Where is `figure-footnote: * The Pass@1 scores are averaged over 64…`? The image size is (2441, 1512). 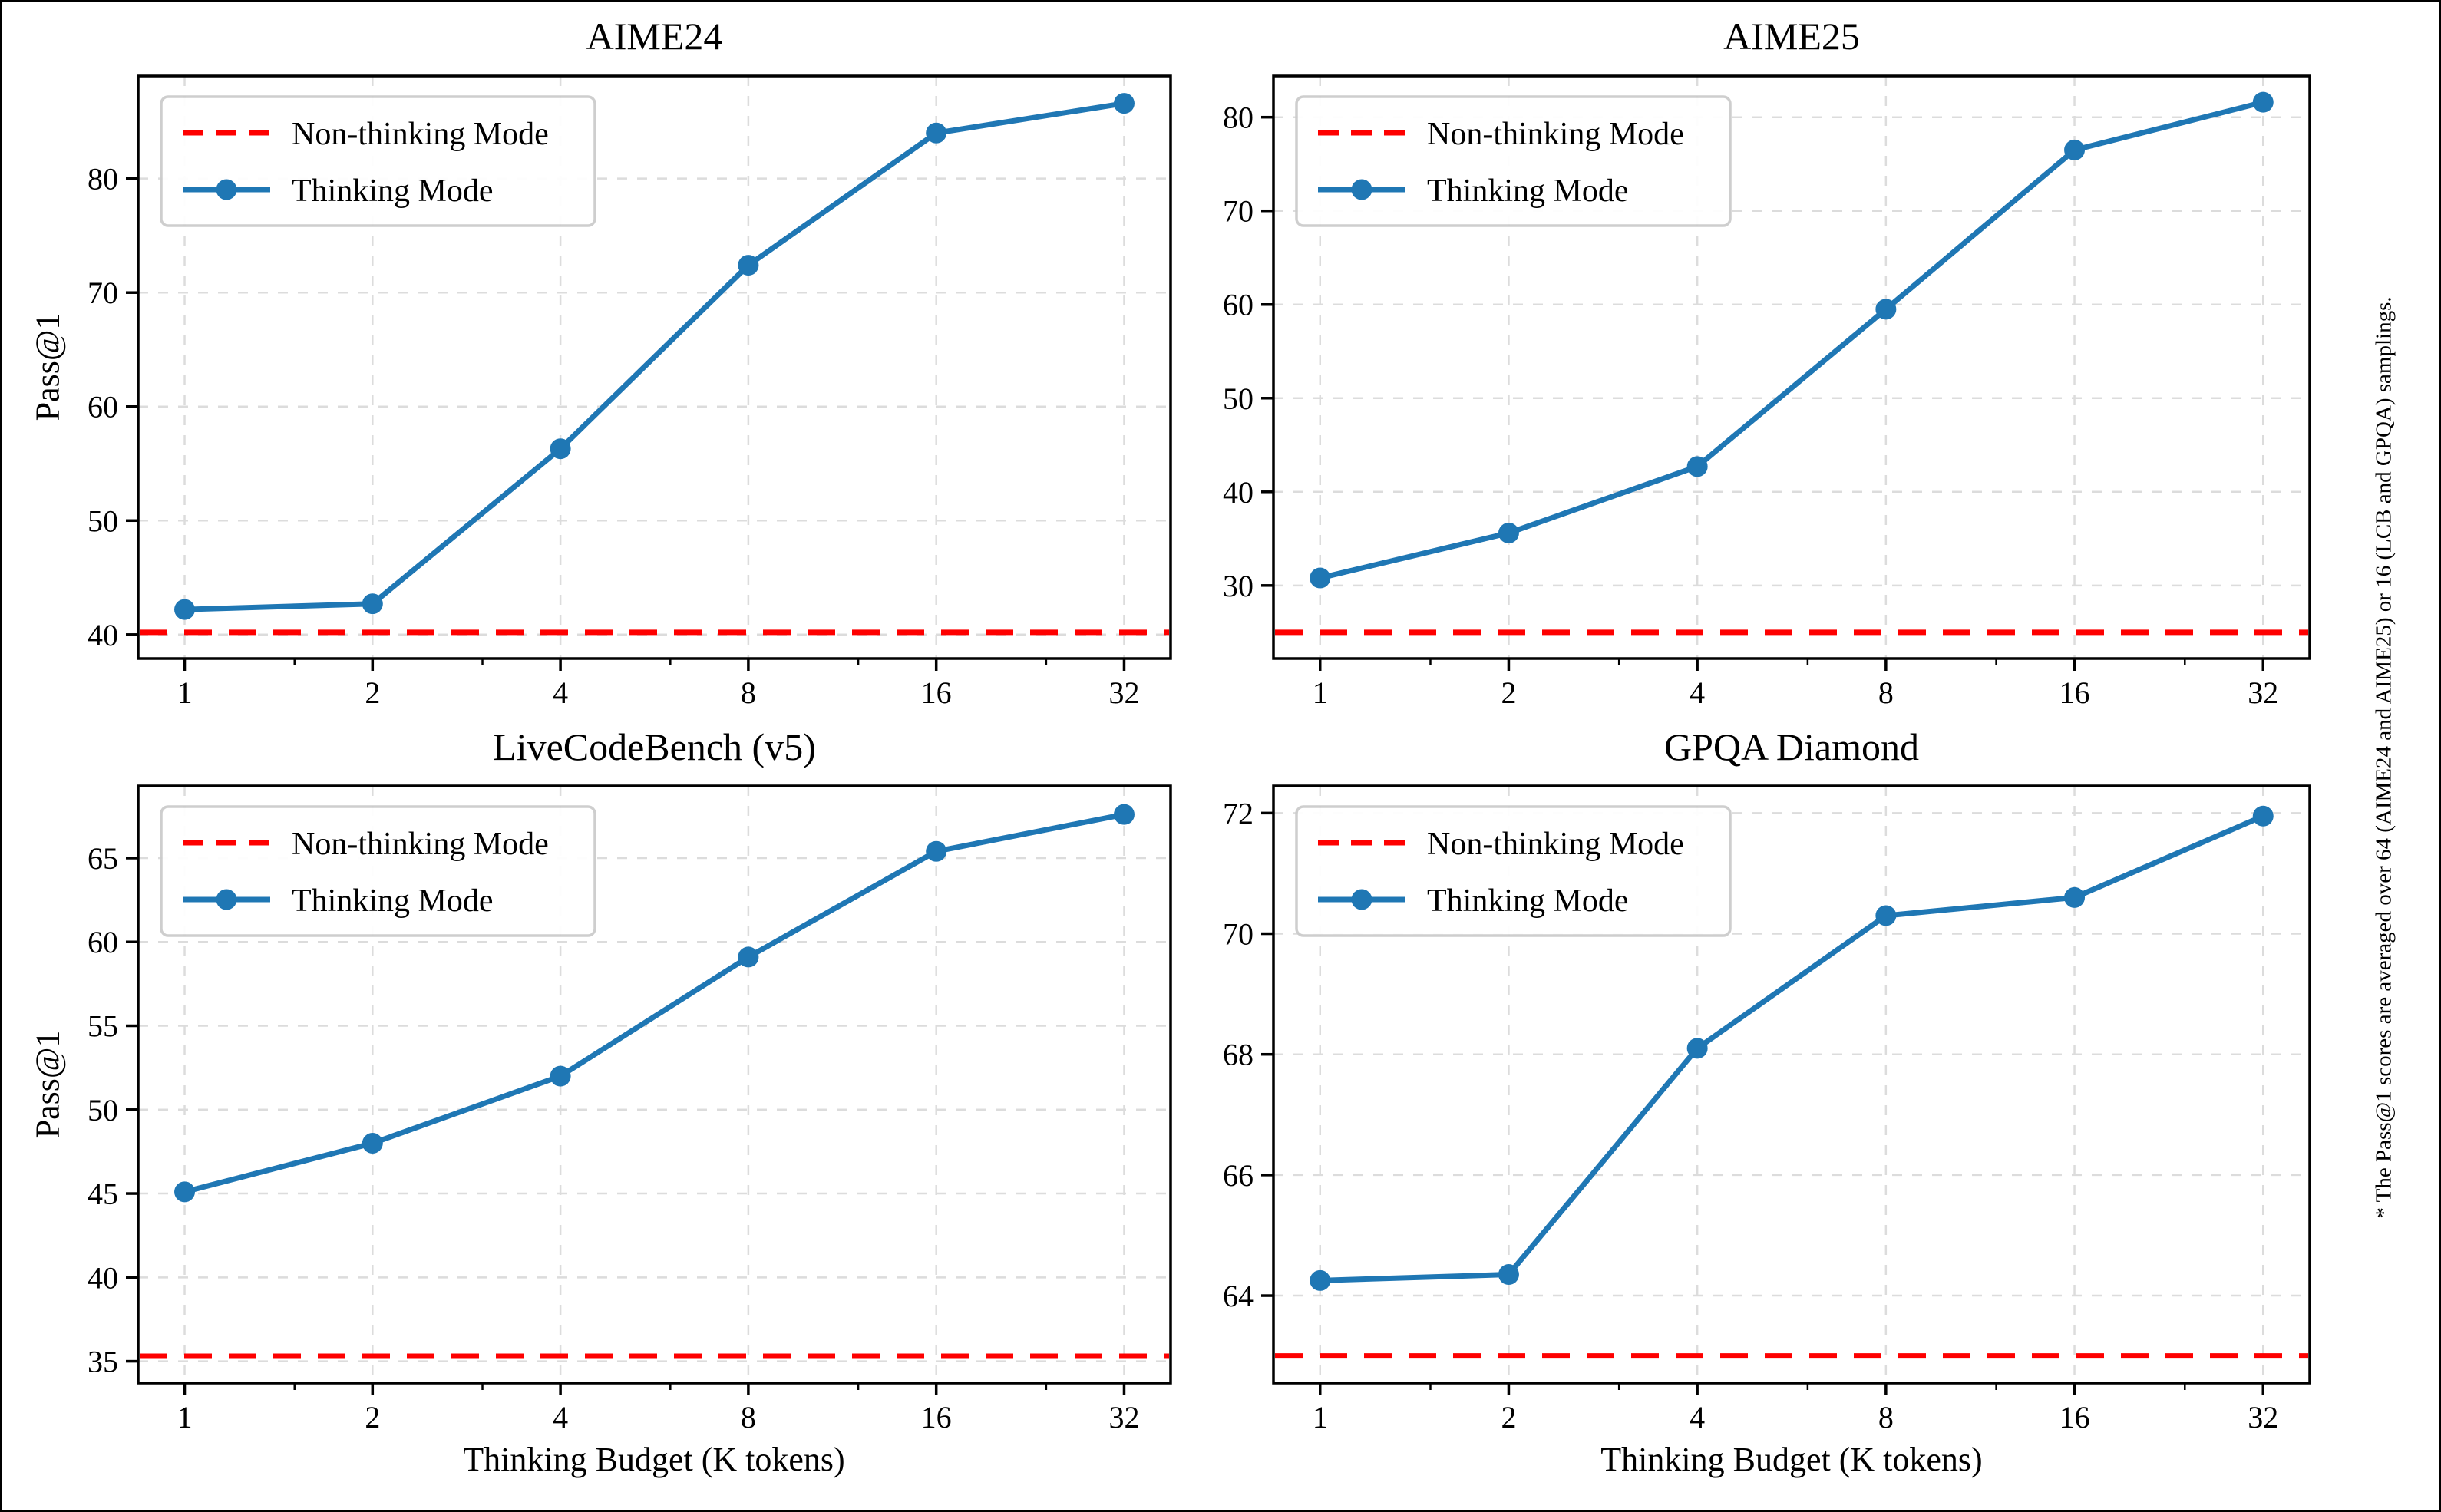 figure-footnote: * The Pass@1 scores are averaged over 64… is located at coordinates (2383, 758).